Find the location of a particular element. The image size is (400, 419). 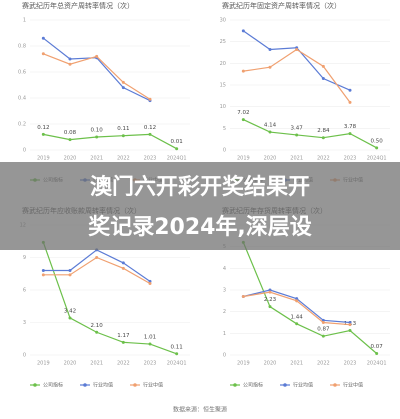

y-tick-label: 20 is located at coordinates (223, 64).